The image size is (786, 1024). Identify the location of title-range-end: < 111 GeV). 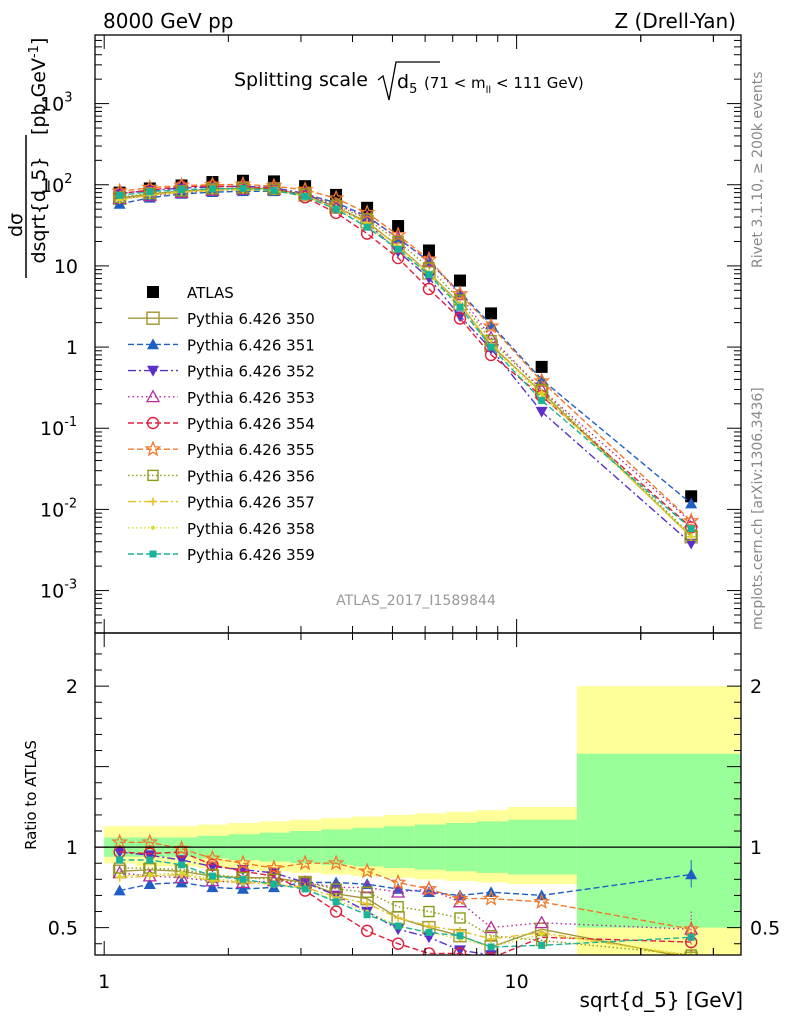
(537, 83).